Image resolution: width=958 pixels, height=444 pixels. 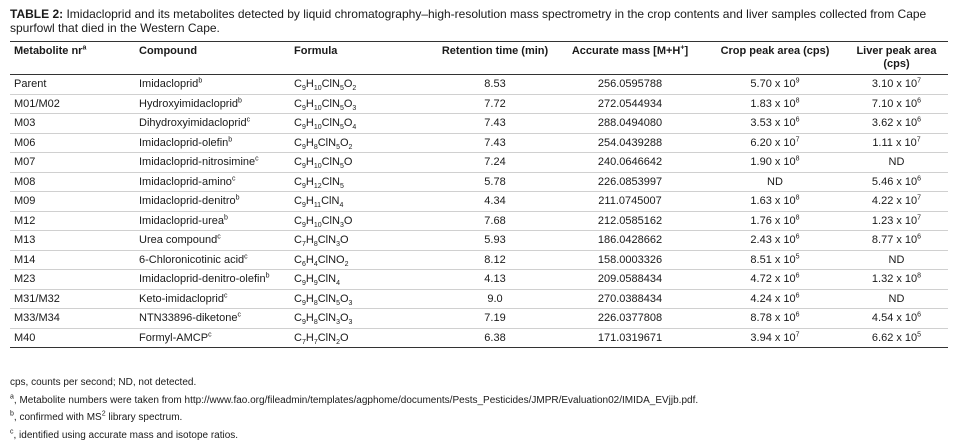 I want to click on metabolite-cell: M03, so click(x=72, y=124).